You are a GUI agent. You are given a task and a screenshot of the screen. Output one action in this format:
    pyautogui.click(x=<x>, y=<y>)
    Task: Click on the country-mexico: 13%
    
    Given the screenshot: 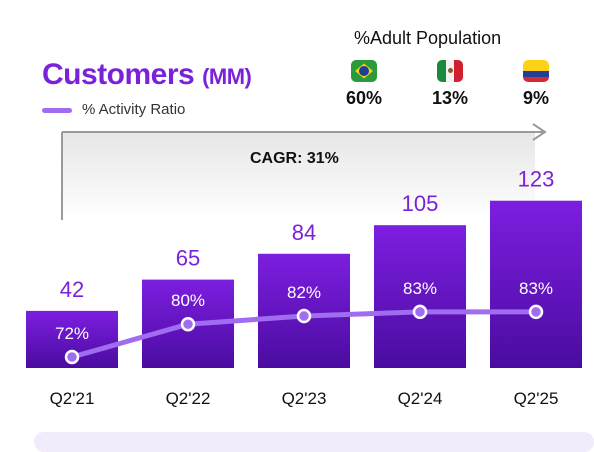 What is the action you would take?
    pyautogui.click(x=450, y=84)
    